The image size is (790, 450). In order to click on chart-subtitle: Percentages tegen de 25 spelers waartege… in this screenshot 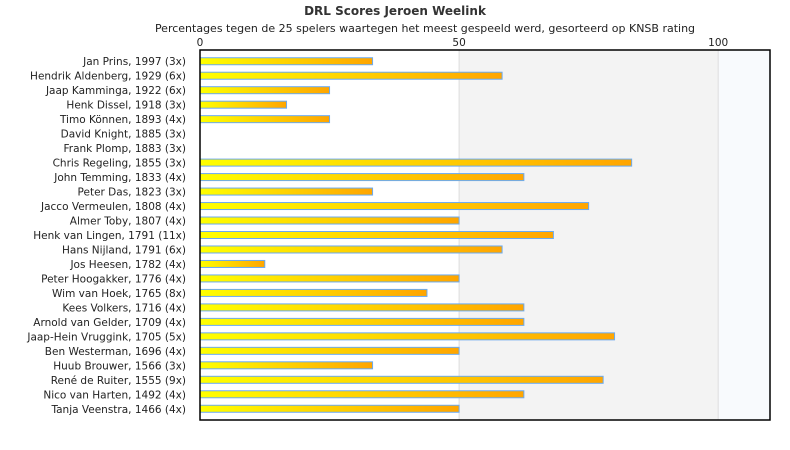, I will do `click(425, 28)`.